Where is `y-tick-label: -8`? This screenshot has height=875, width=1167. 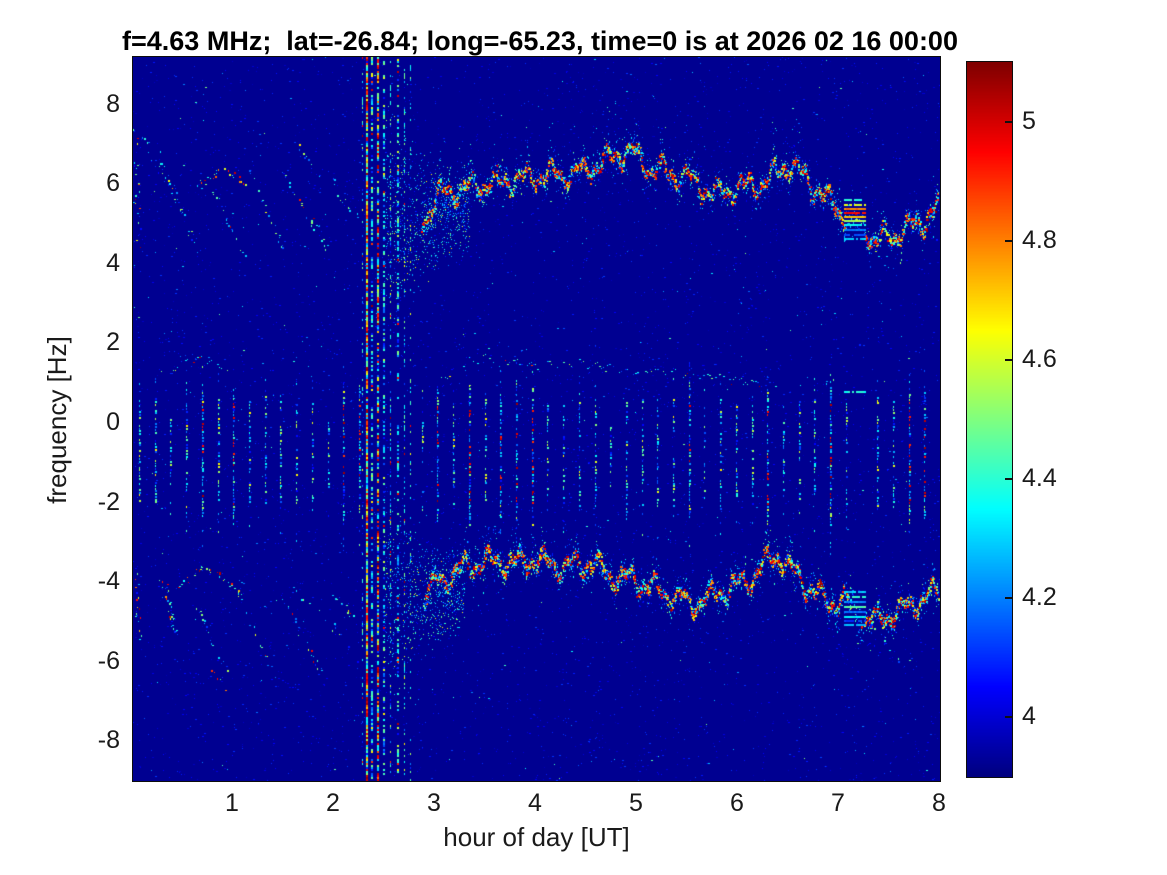 y-tick-label: -8 is located at coordinates (108, 740).